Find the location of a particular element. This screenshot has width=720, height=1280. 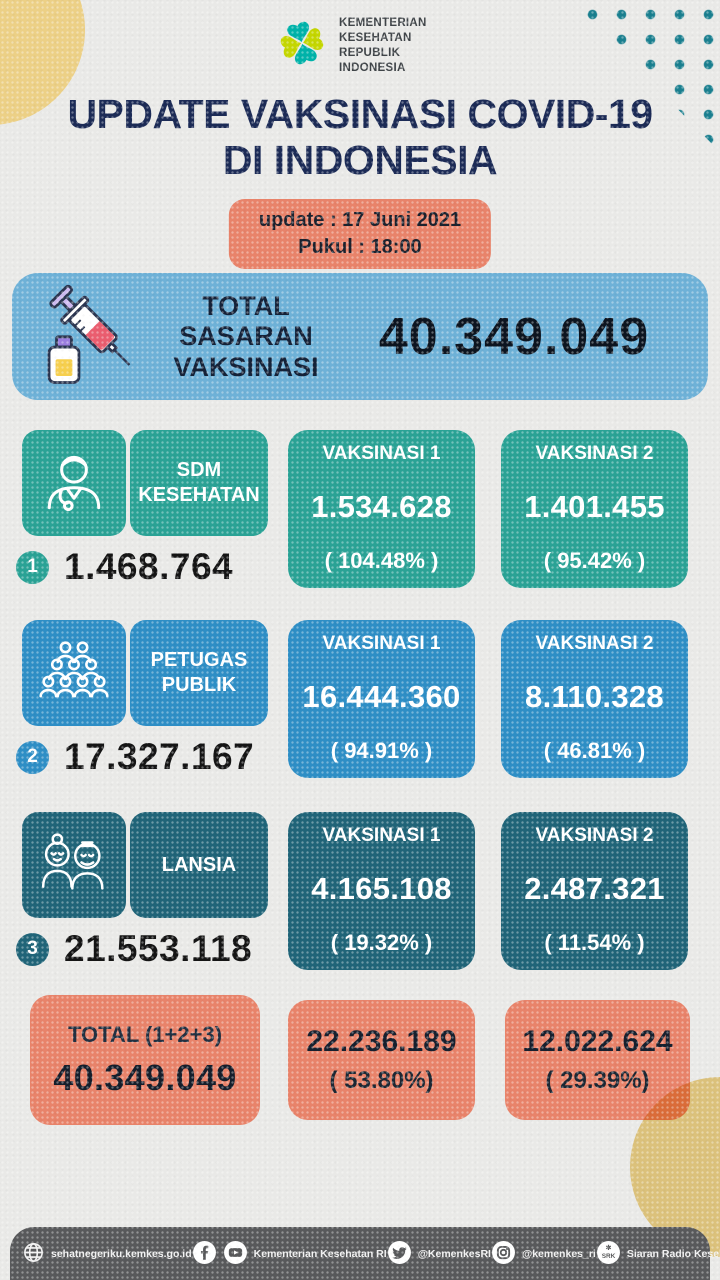

total-target-label: TOTAL SASARAN VAKSINASI is located at coordinates (246, 336).